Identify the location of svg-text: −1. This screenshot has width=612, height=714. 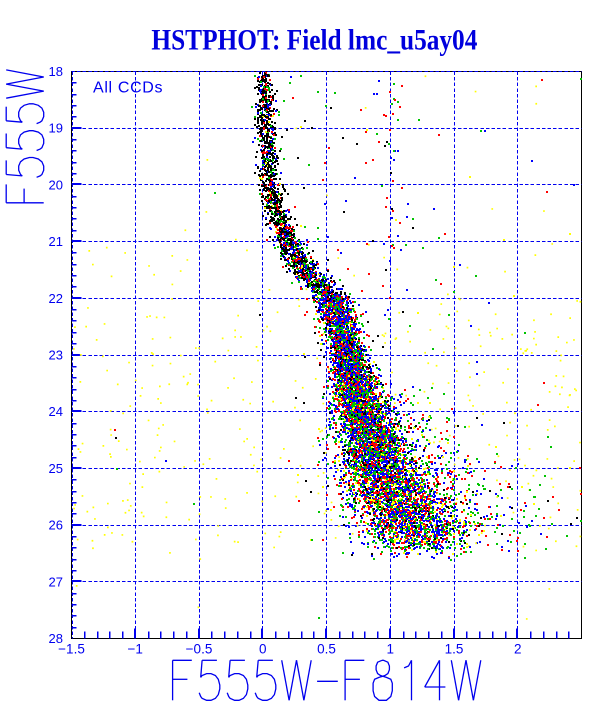
(134, 649).